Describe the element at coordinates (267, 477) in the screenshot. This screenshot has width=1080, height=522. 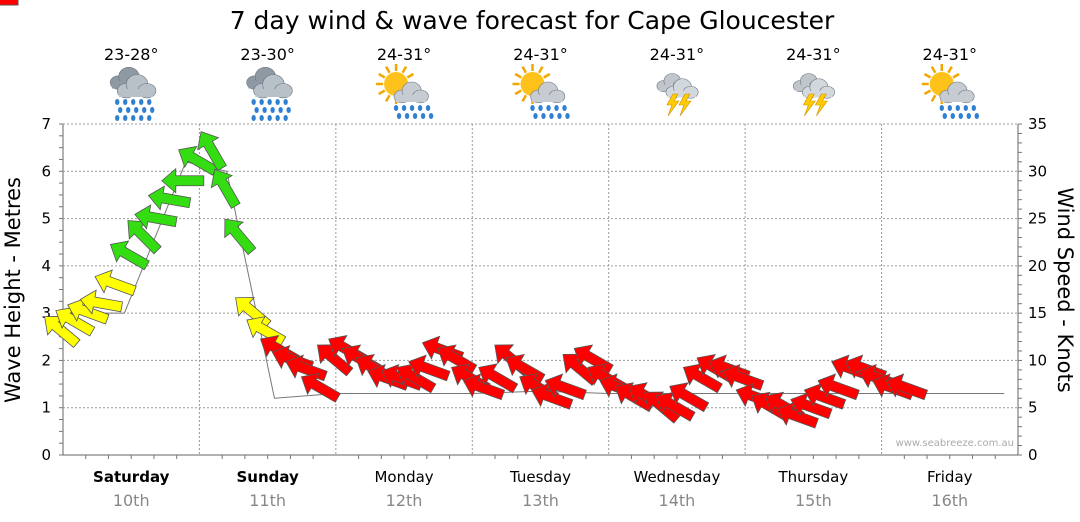
I see `day-name: Sunday` at that location.